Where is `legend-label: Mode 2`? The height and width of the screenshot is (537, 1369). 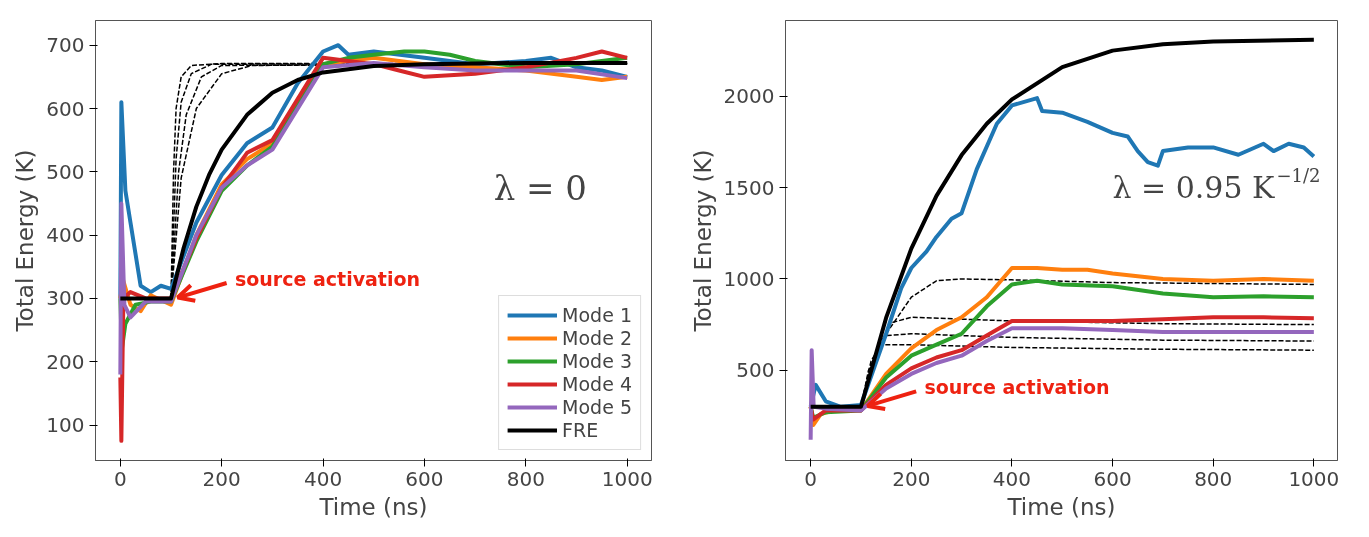 legend-label: Mode 2 is located at coordinates (597, 338).